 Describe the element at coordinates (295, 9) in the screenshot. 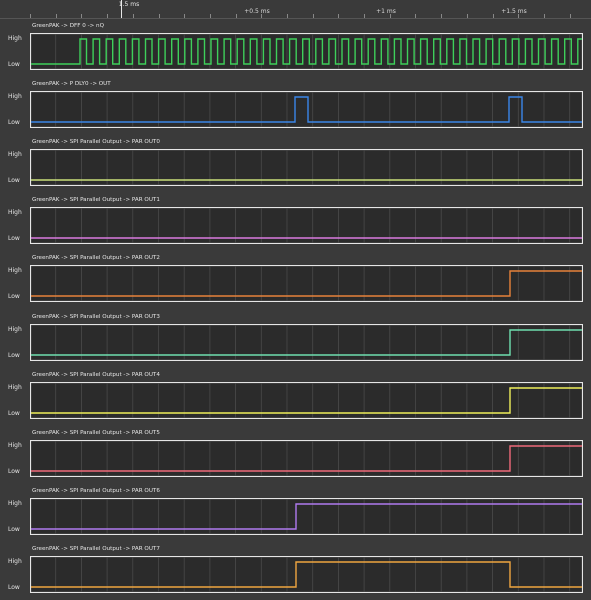

I see `time-ruler: 1.5 ms +0.5 ms +1 ms +1.5 ms` at that location.